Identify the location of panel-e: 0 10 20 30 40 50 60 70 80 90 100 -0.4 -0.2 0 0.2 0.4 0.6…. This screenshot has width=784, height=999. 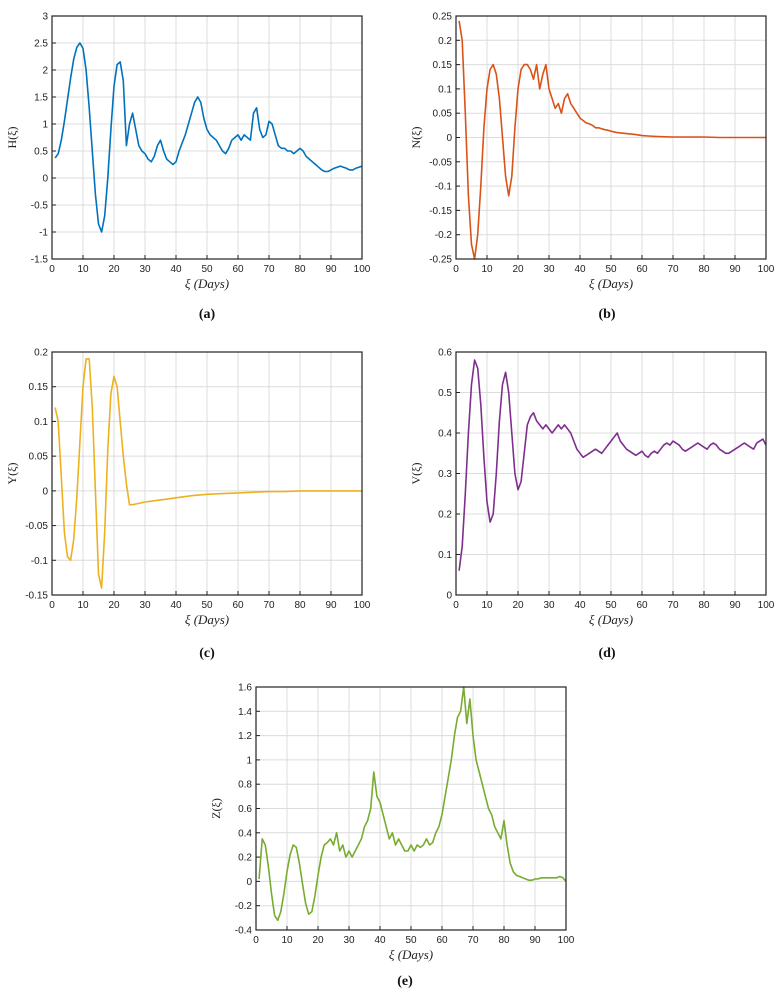
(392, 836).